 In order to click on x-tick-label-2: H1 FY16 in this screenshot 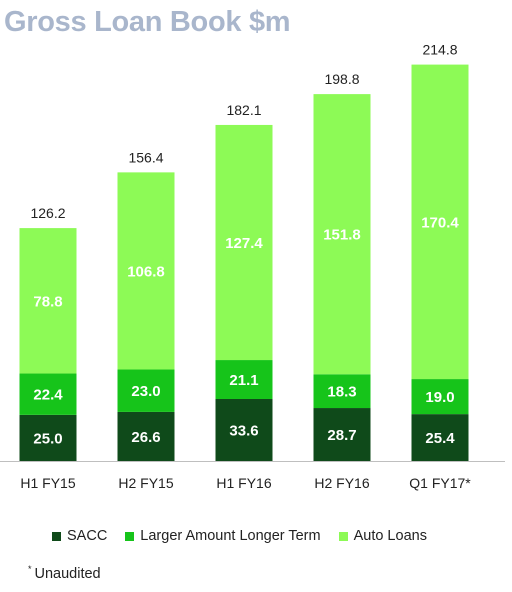, I will do `click(243, 483)`.